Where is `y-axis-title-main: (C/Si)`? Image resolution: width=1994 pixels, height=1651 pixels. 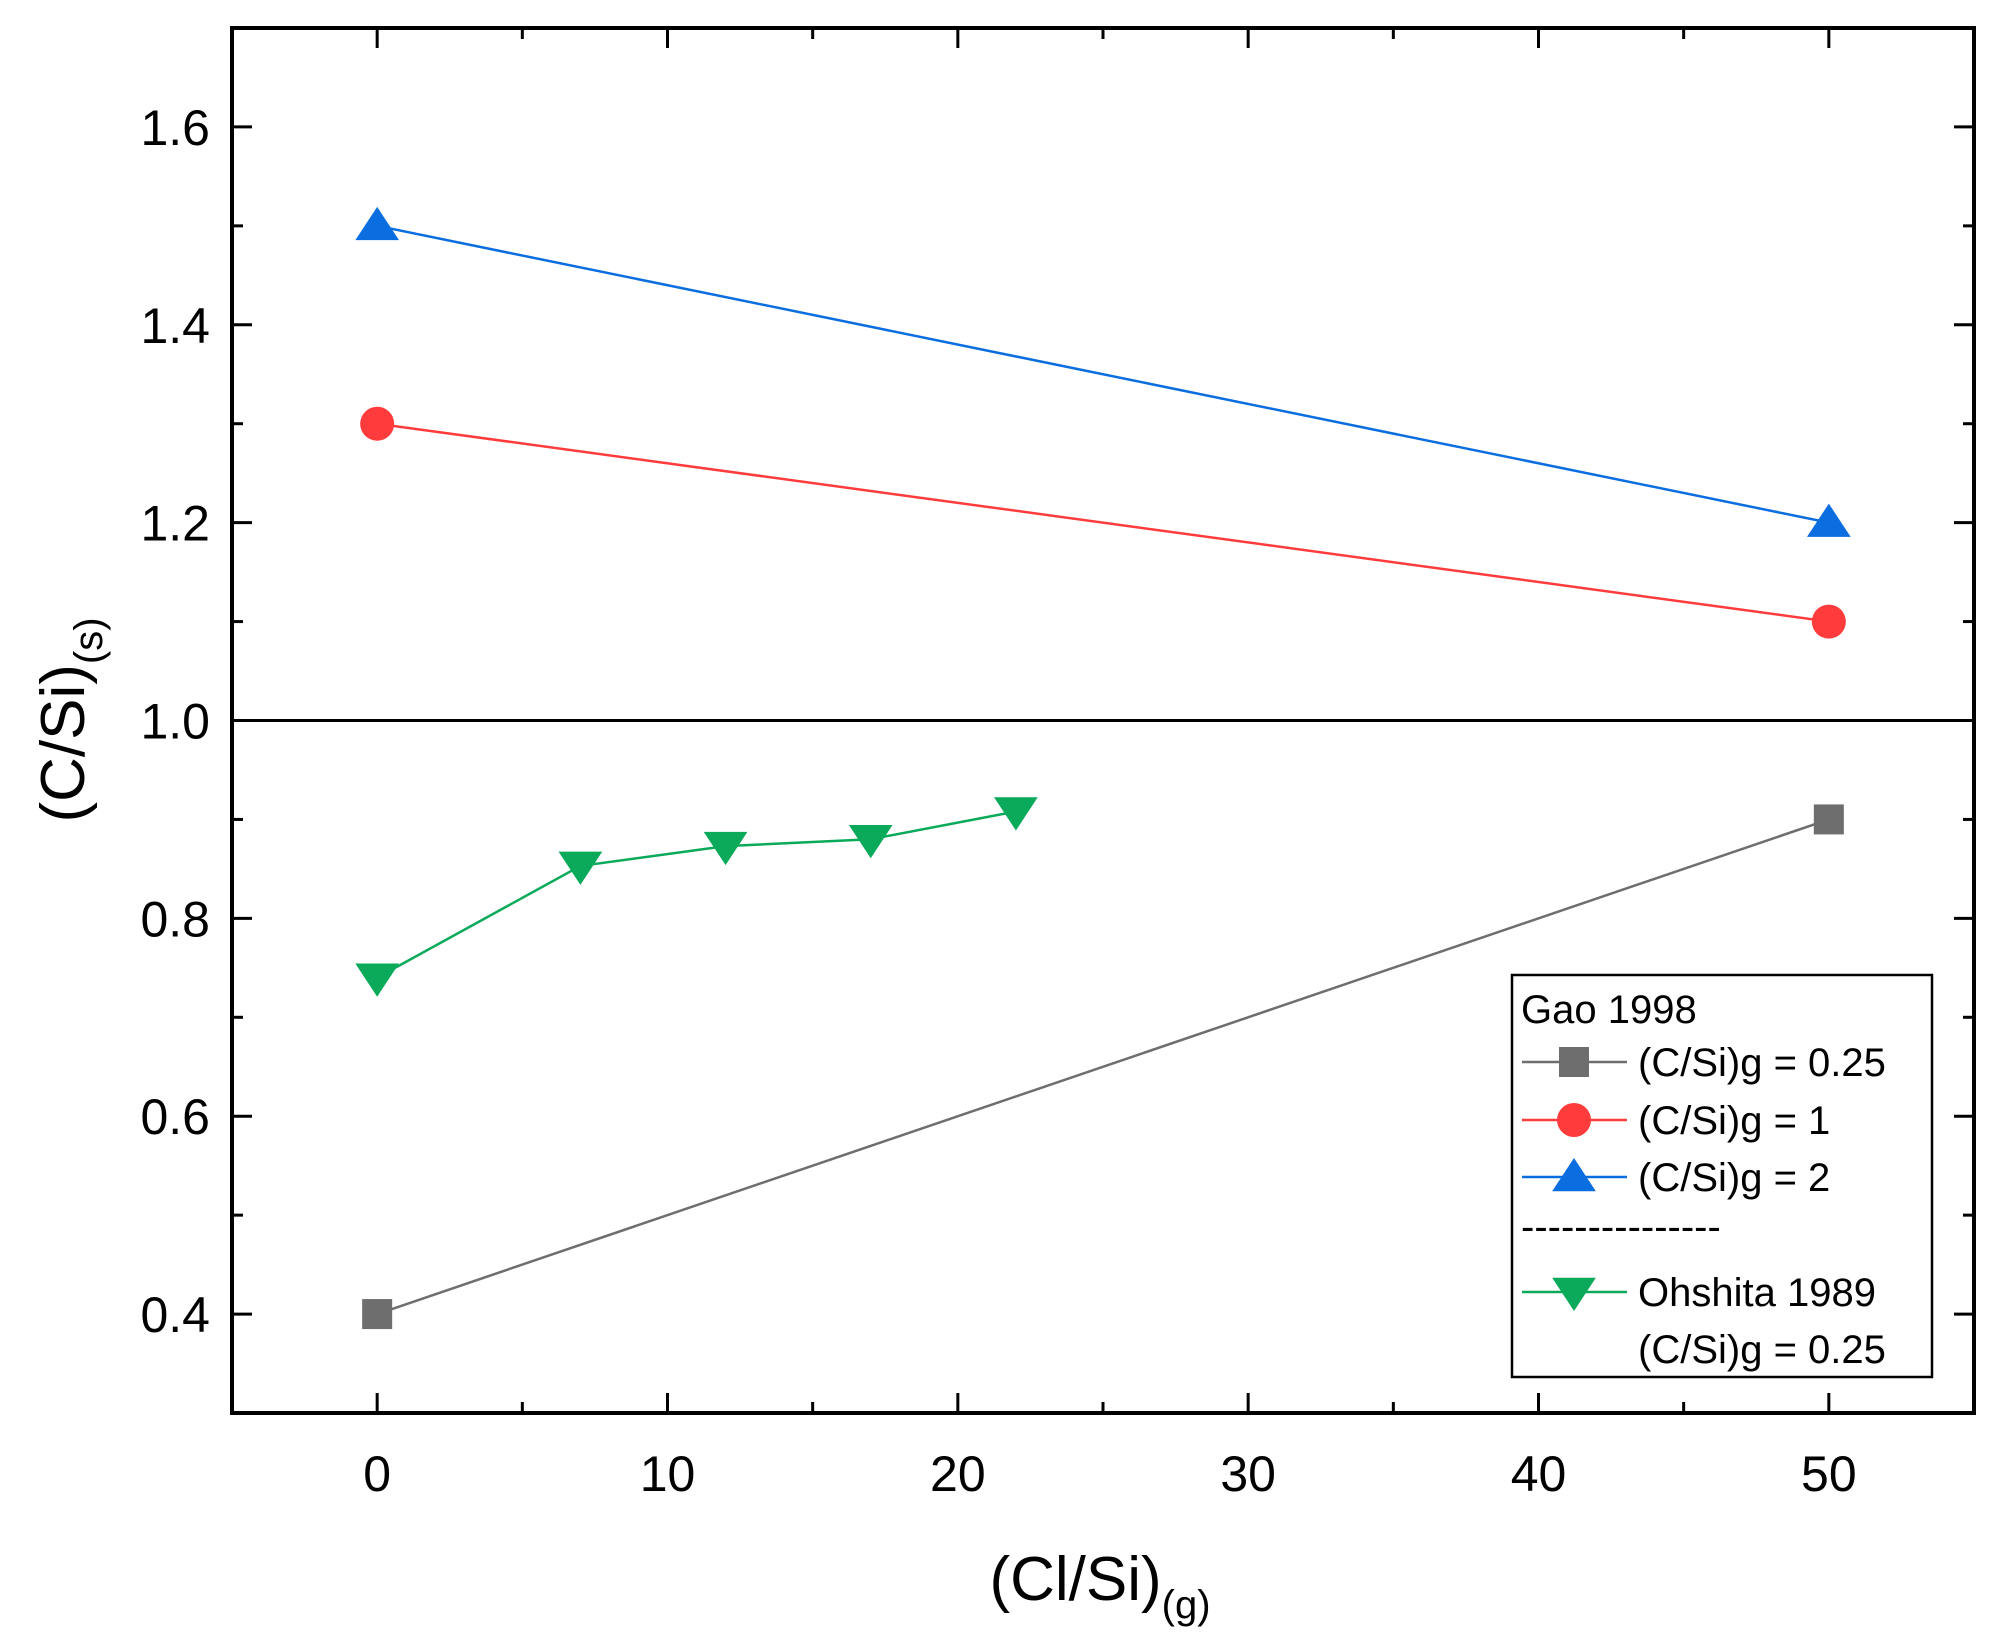
y-axis-title-main: (C/Si) is located at coordinates (63, 743).